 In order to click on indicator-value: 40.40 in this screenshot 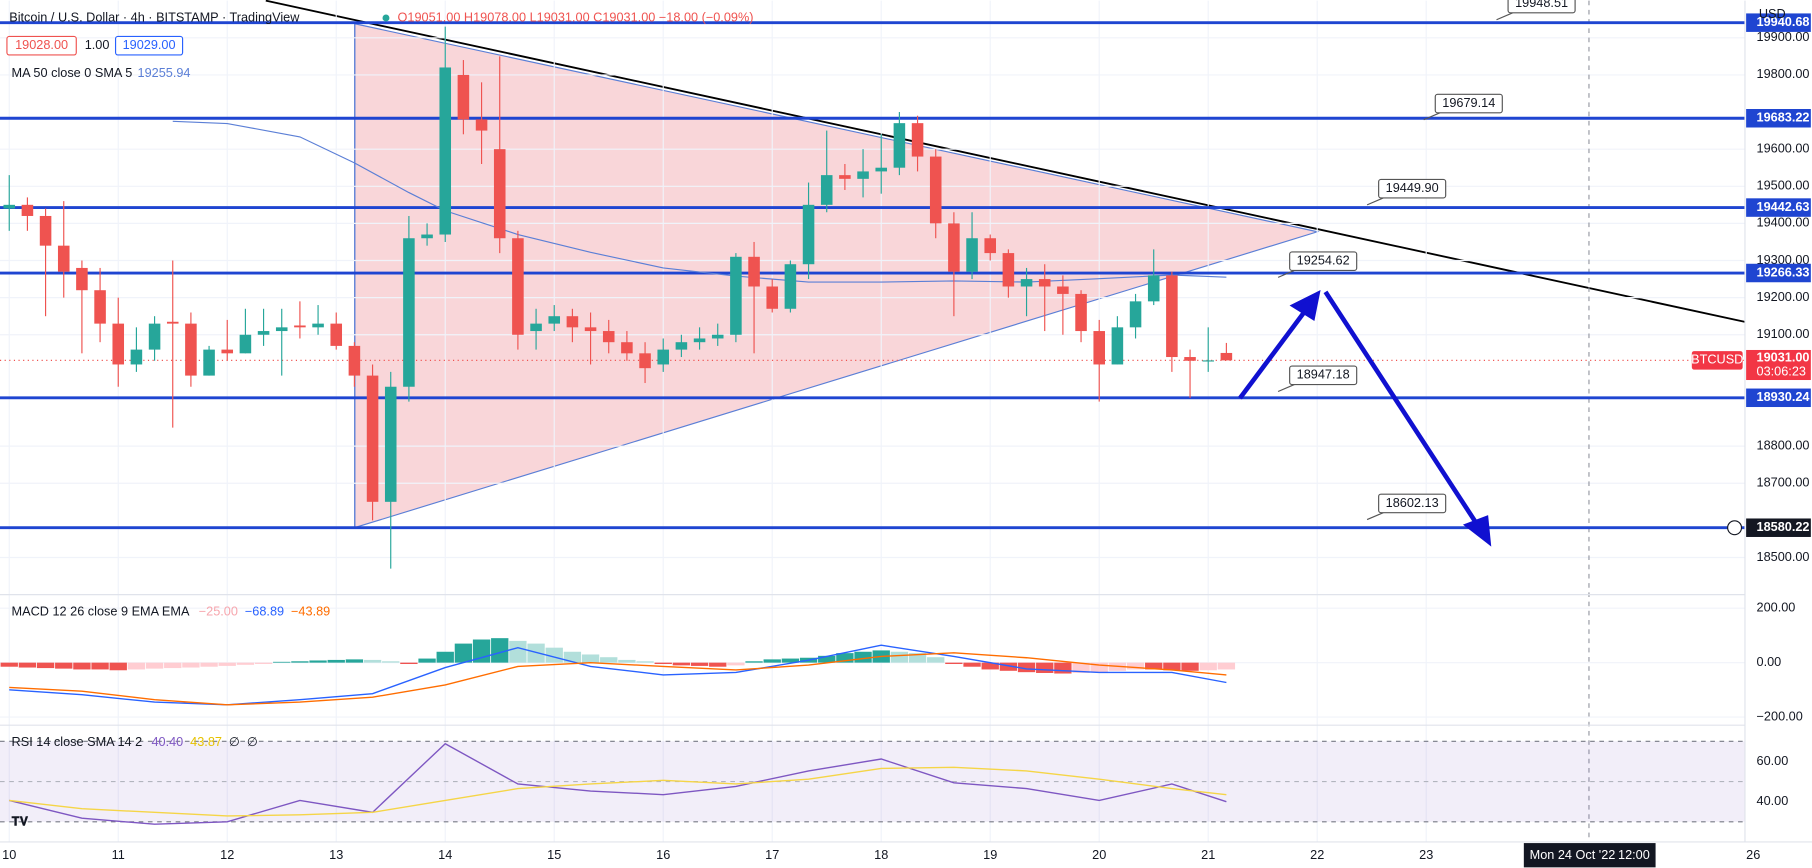, I will do `click(167, 741)`.